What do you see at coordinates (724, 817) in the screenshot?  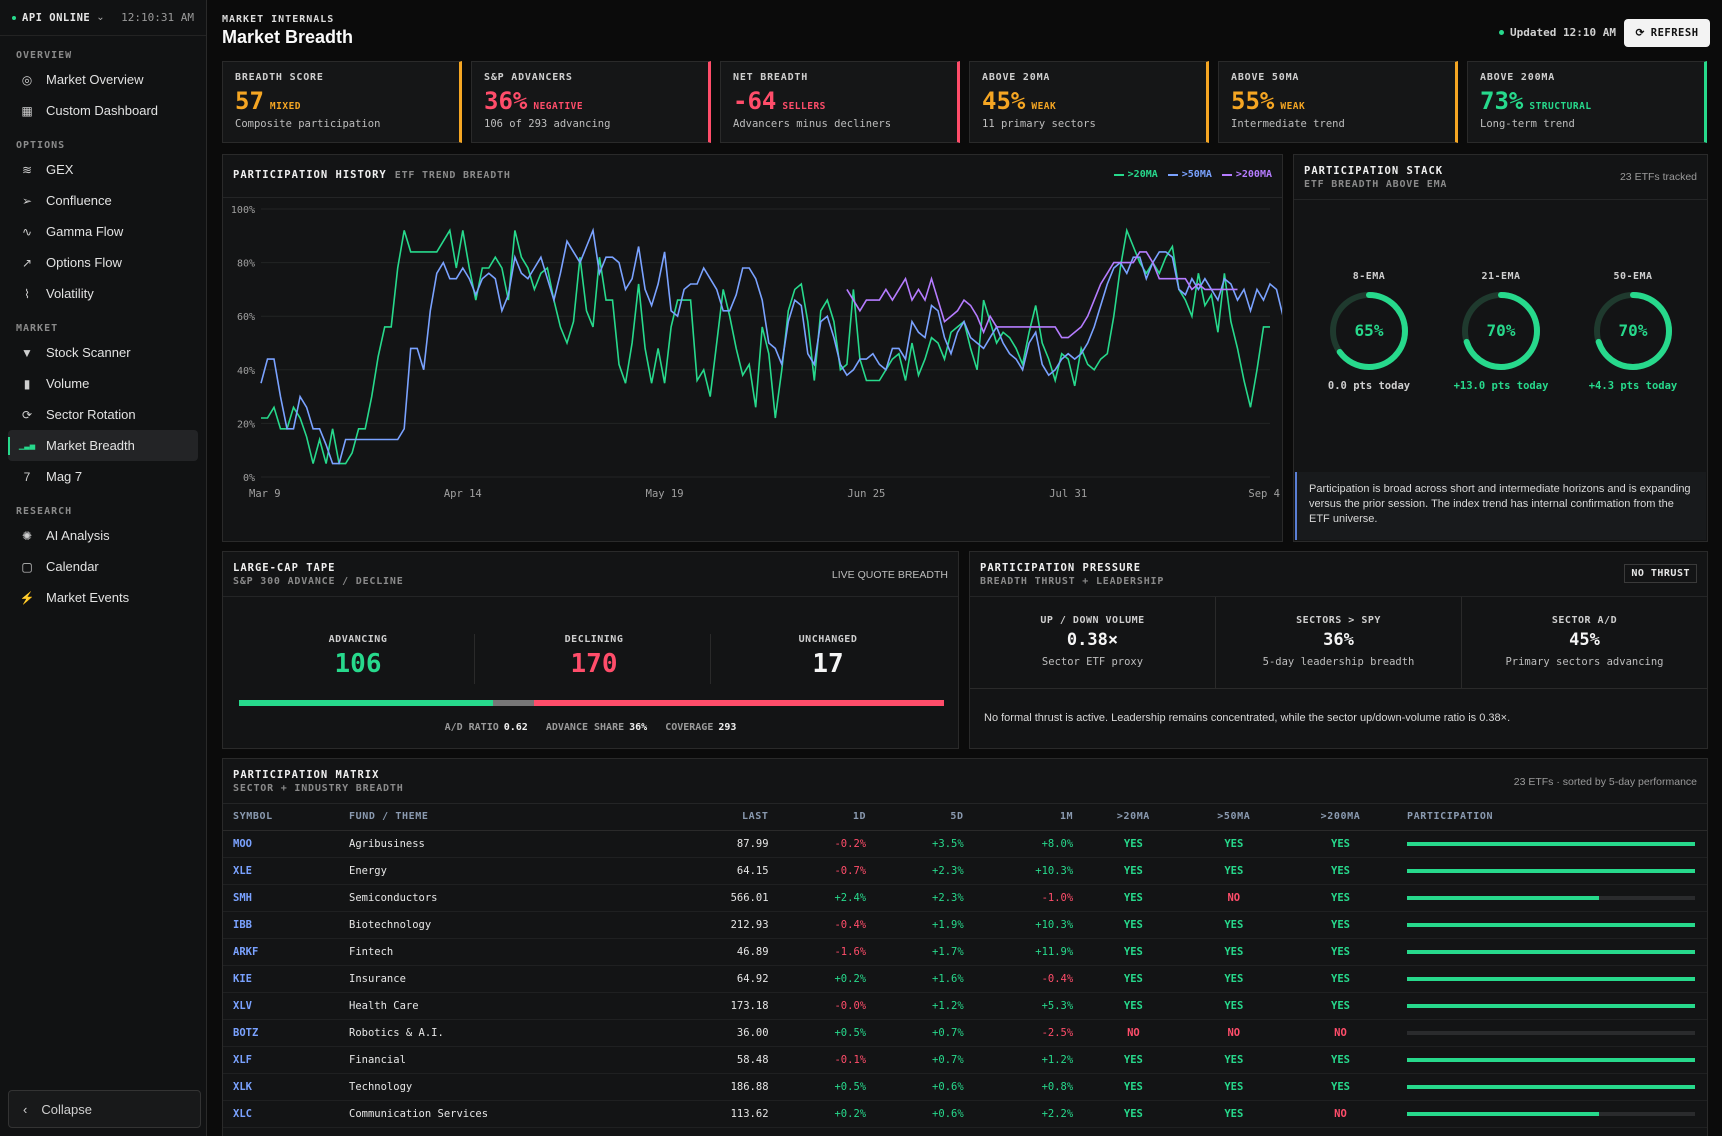 I see `column-header: LAST` at bounding box center [724, 817].